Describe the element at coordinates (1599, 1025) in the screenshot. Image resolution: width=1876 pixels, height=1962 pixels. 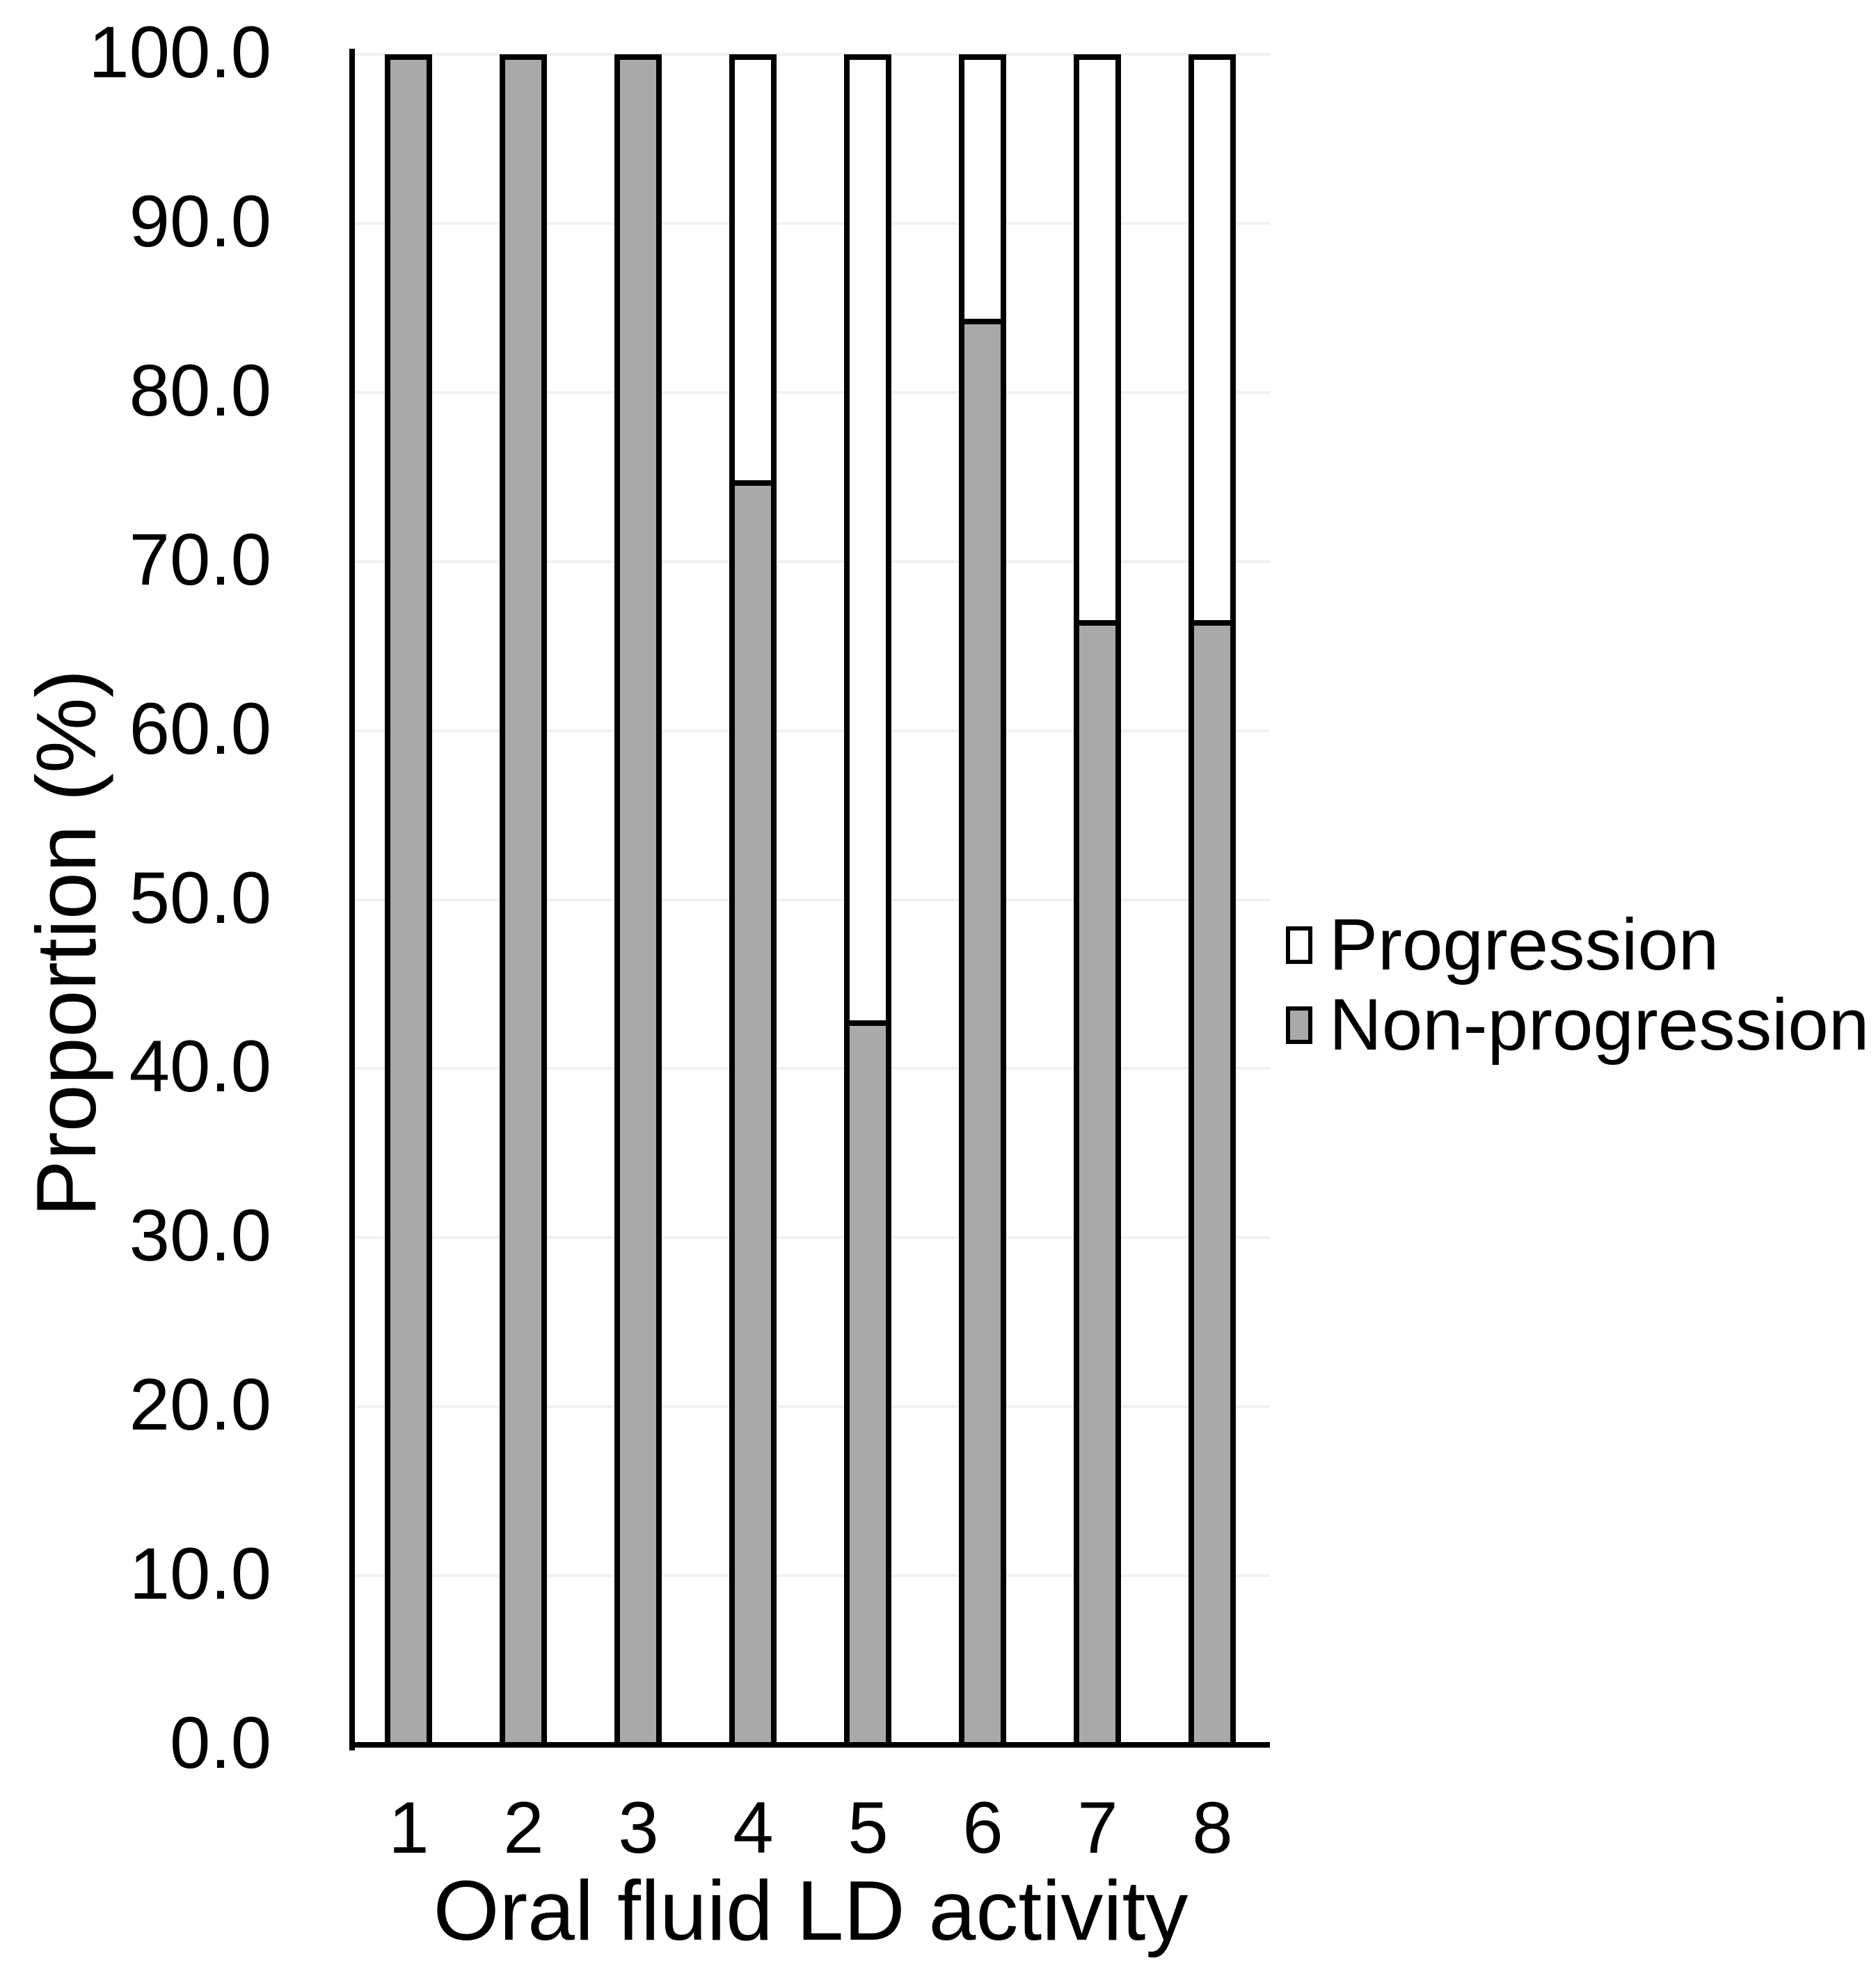
I see `legend-label: Non-progression` at that location.